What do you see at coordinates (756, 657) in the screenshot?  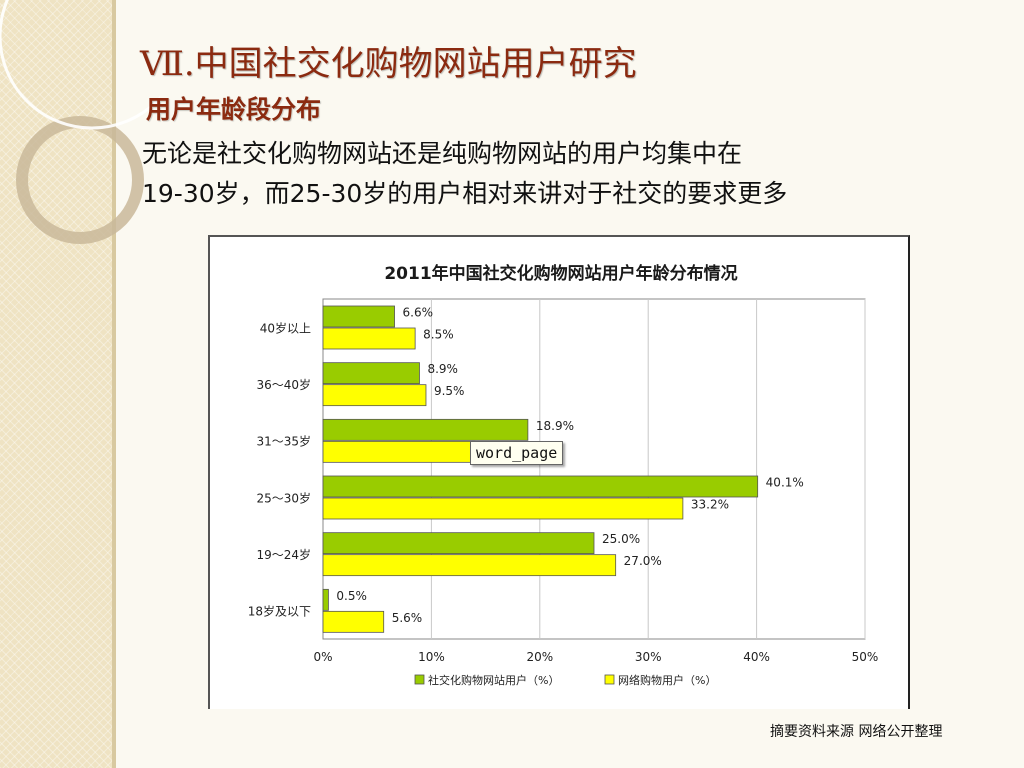 I see `x-tick-label: 40%` at bounding box center [756, 657].